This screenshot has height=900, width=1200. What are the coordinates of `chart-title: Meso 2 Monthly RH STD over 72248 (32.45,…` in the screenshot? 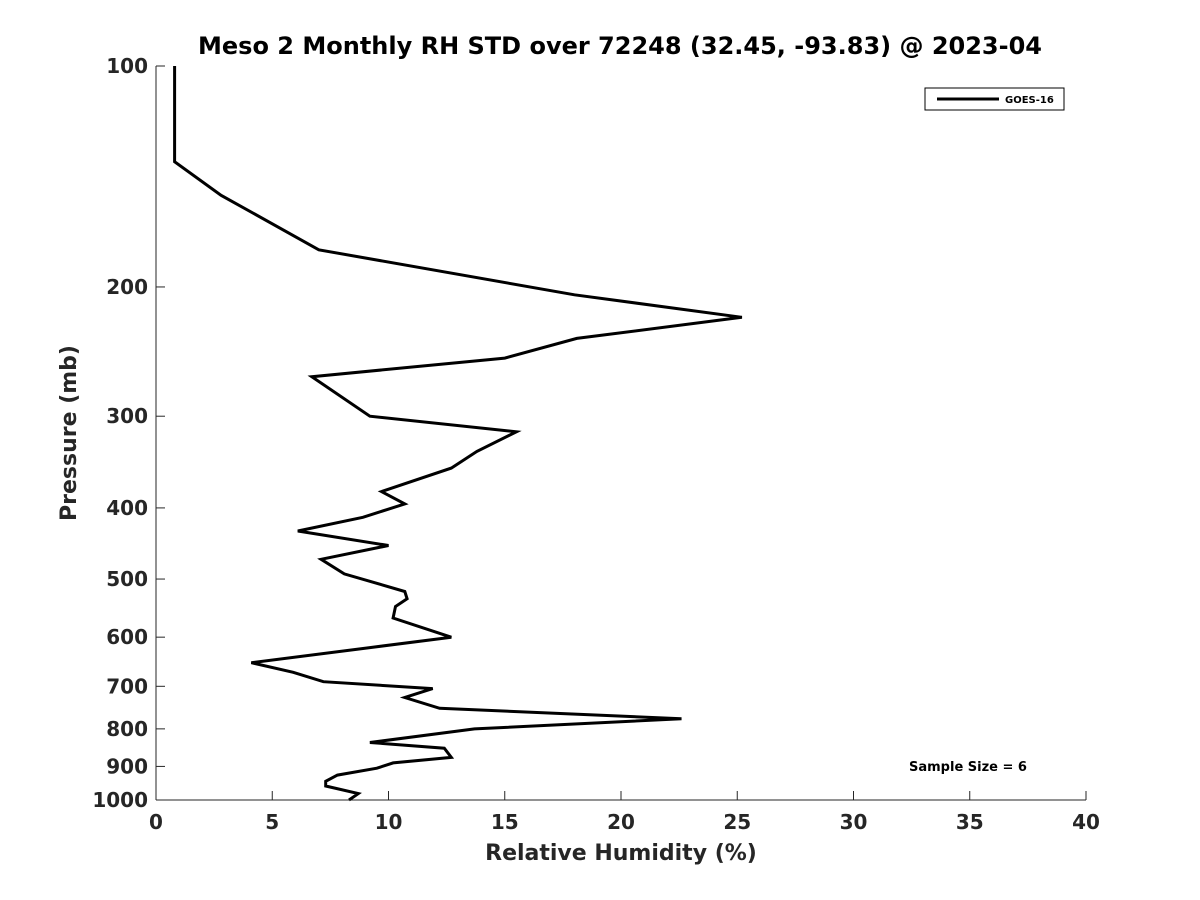 It's located at (620, 46).